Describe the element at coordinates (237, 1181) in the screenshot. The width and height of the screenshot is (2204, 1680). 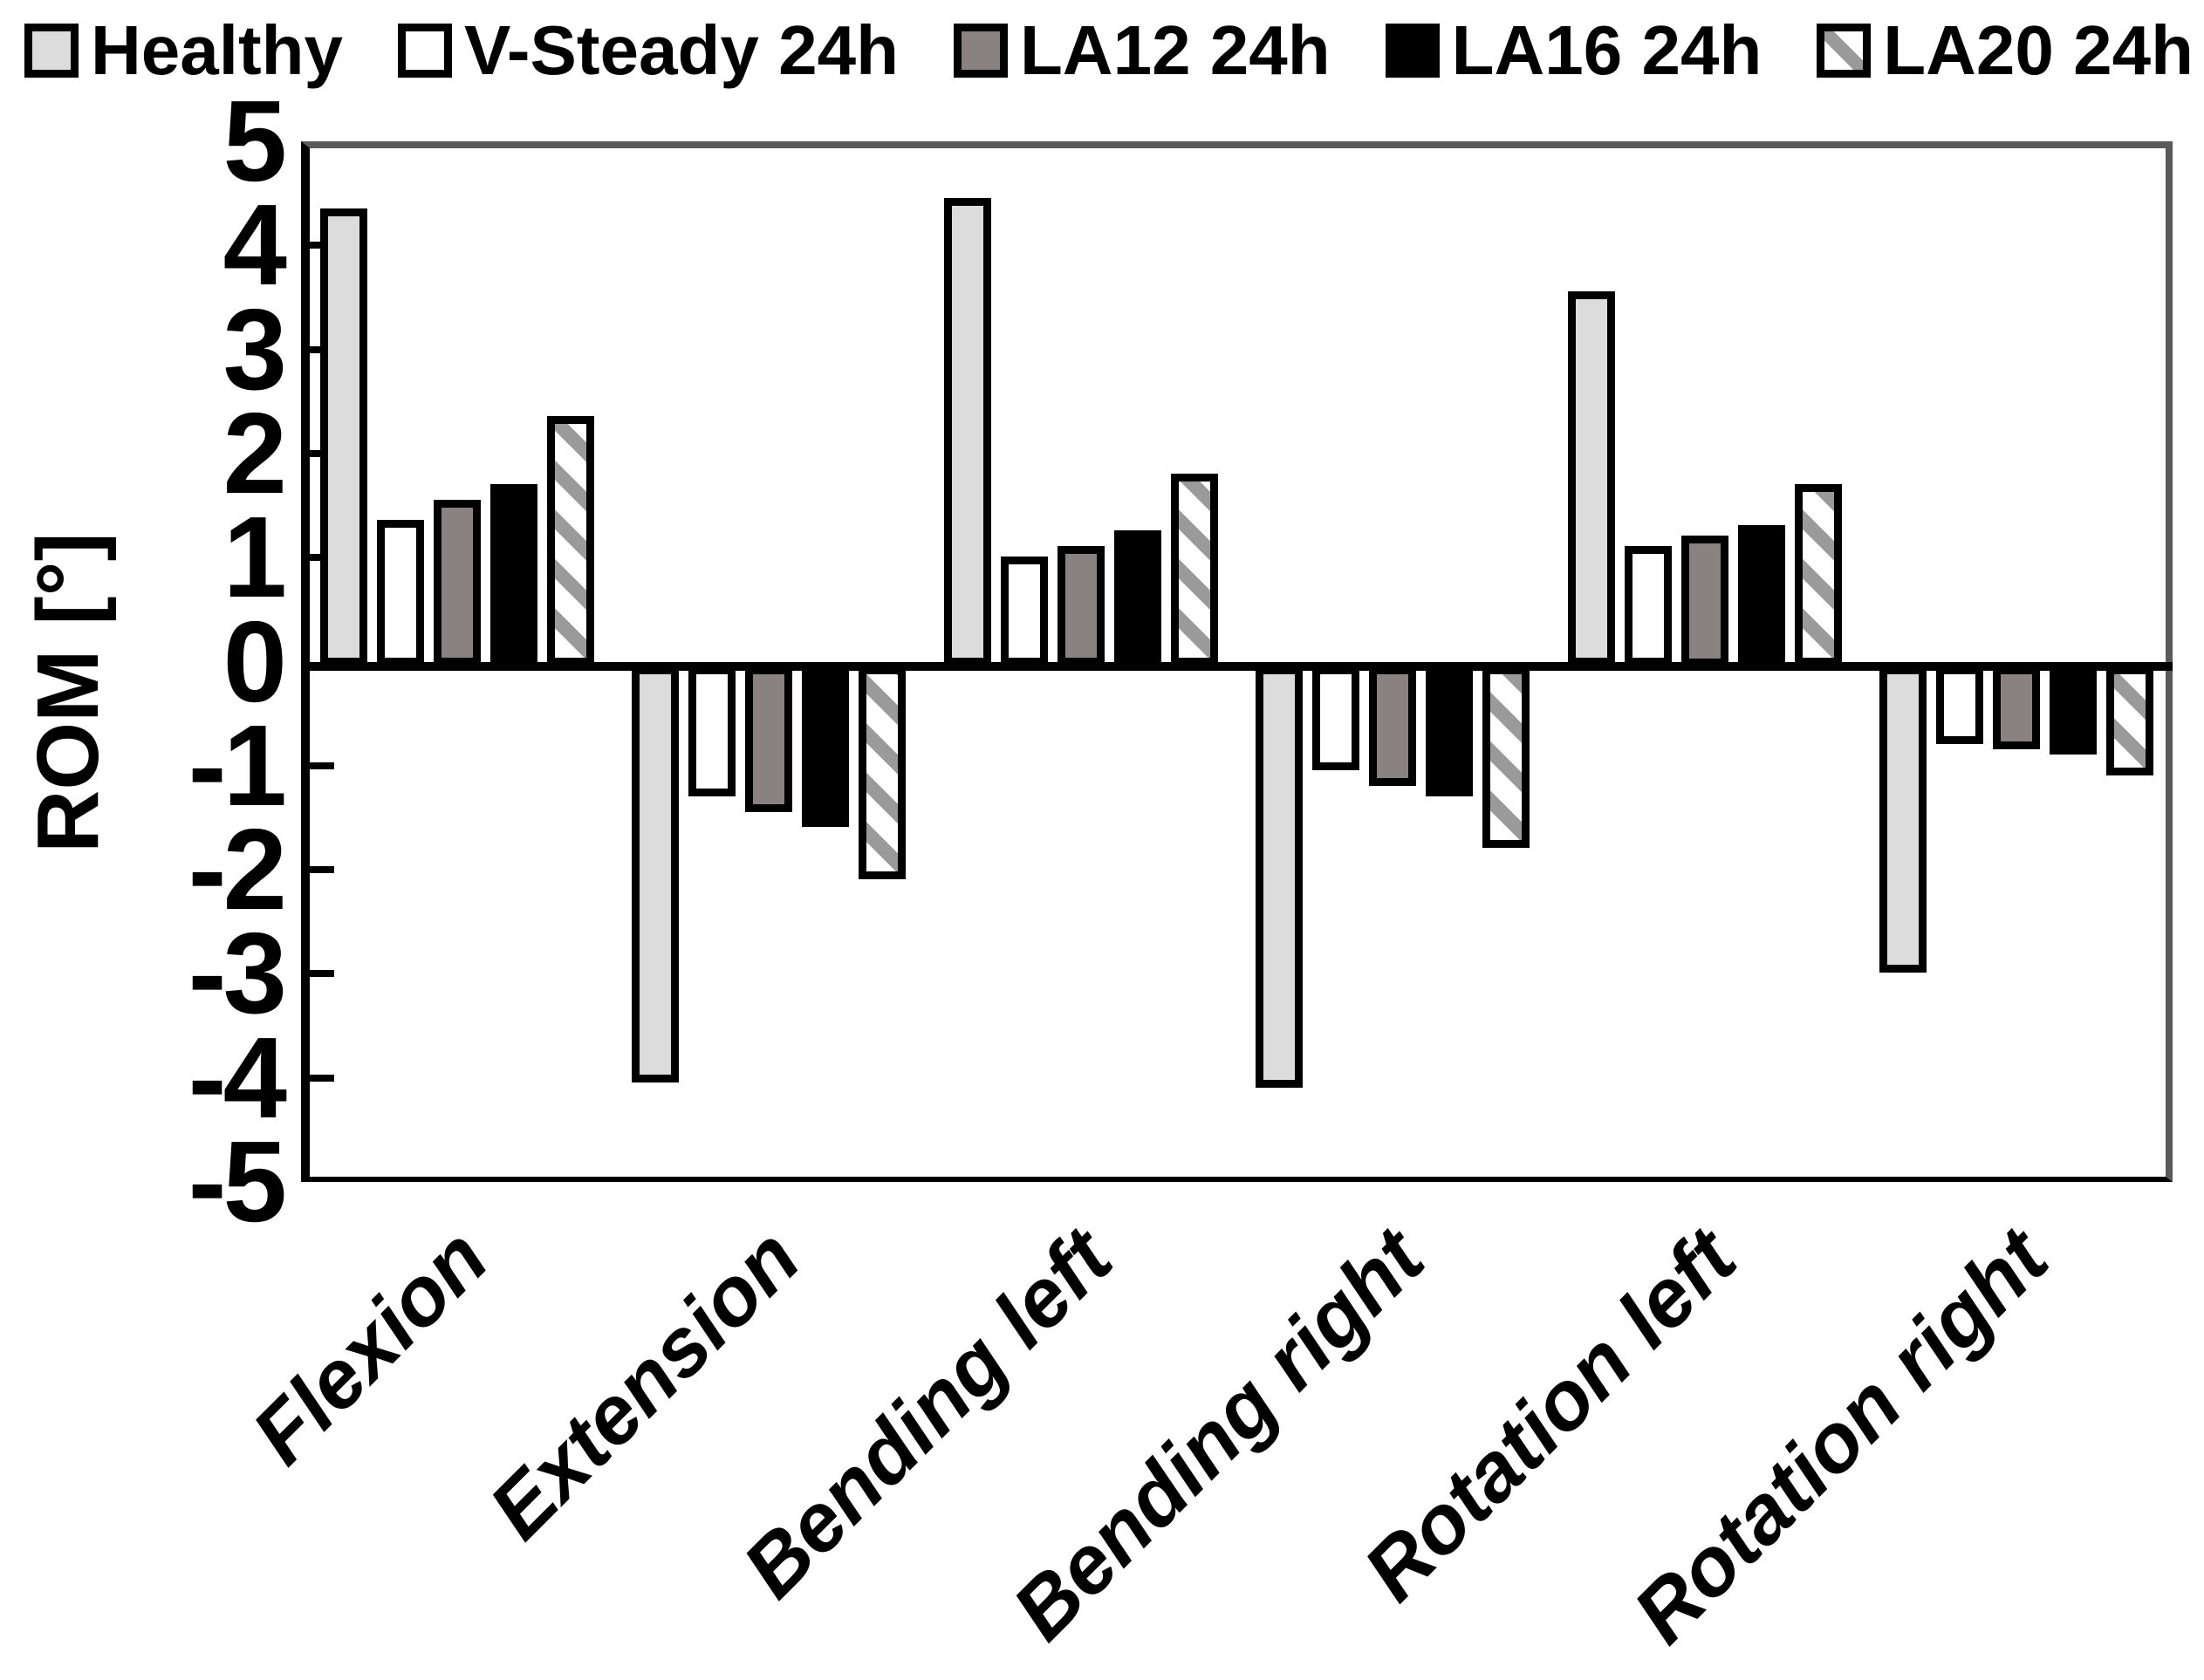
I see `y-tick-label: -5` at that location.